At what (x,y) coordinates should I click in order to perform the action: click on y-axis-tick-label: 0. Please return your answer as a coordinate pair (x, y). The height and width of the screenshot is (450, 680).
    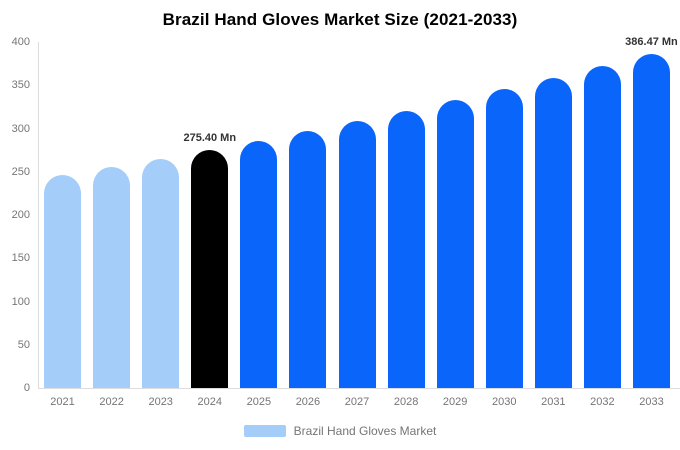
    Looking at the image, I should click on (26, 388).